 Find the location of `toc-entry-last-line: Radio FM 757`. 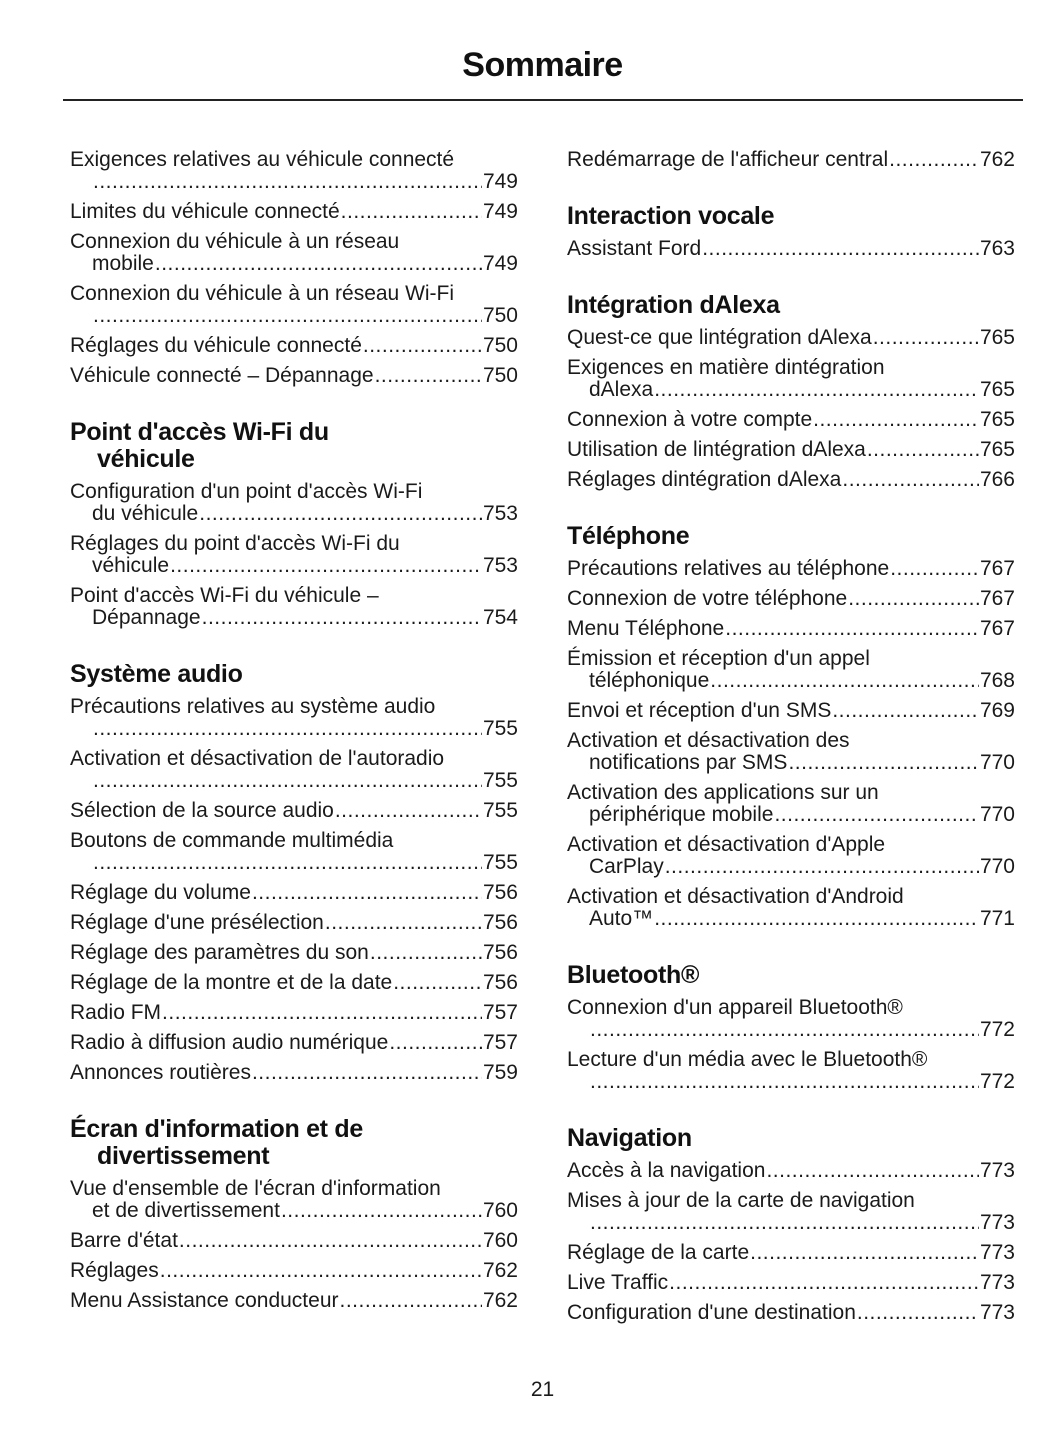

toc-entry-last-line: Radio FM 757 is located at coordinates (294, 1013).